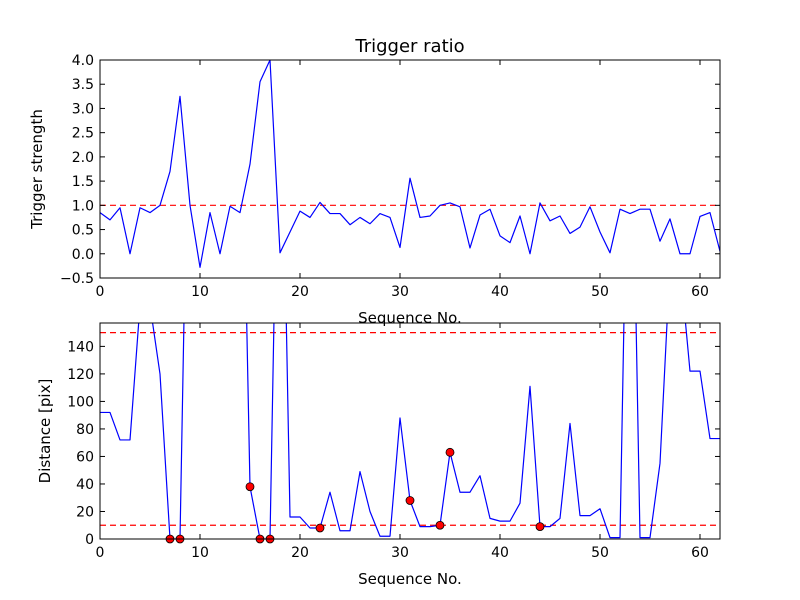  I want to click on y-axis-label: Distance [pix], so click(45, 431).